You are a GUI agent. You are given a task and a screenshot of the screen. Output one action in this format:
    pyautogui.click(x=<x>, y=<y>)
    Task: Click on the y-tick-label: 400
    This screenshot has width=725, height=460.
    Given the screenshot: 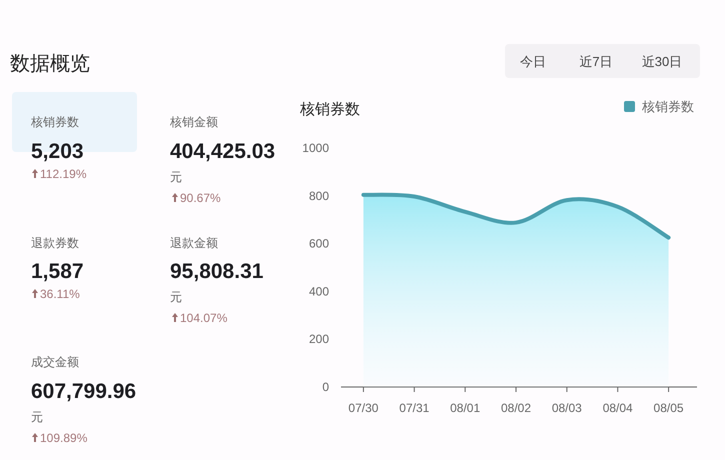 What is the action you would take?
    pyautogui.click(x=319, y=291)
    